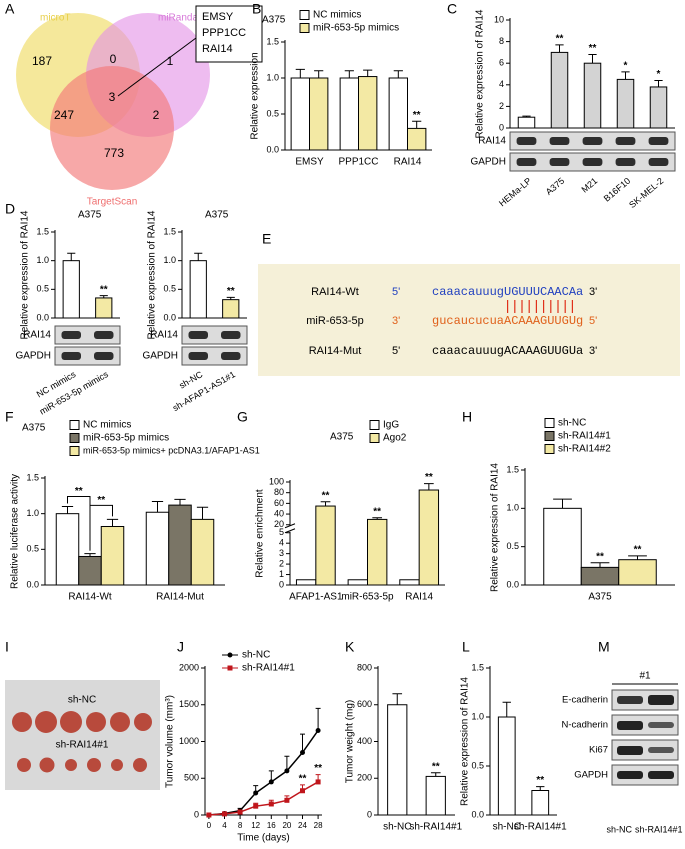  Describe the element at coordinates (170, 741) in the screenshot. I see `y-axis-label: Tumor volume (mm³)` at that location.